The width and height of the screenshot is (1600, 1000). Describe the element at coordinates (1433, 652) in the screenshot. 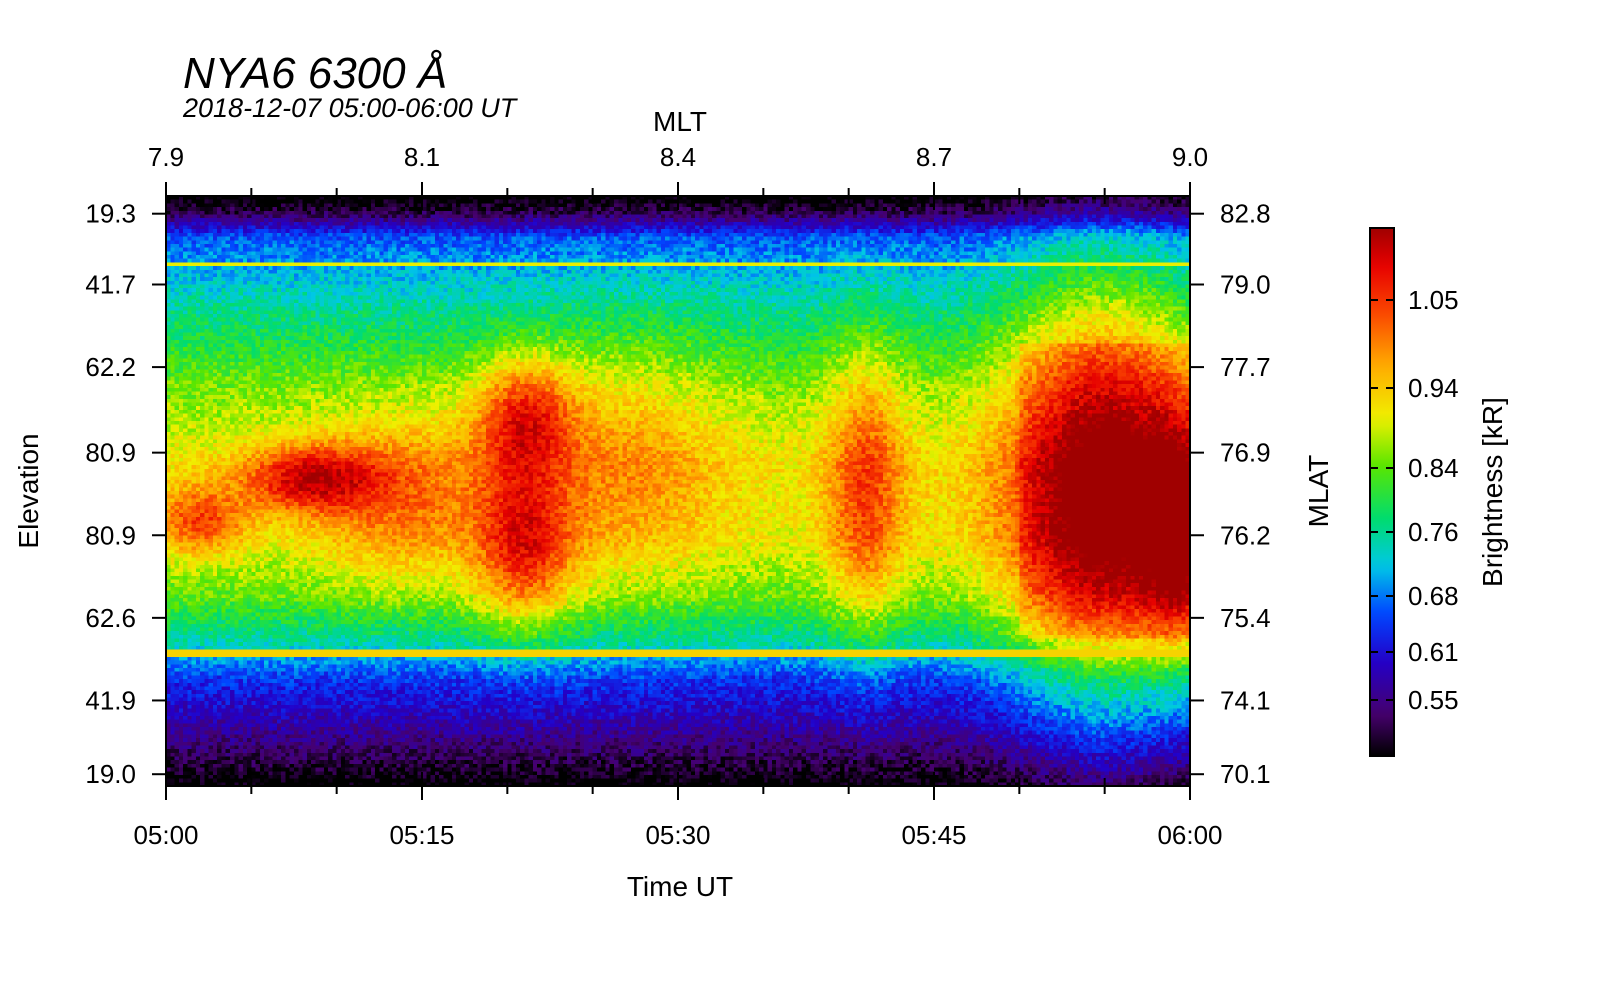

I see `colorbar-tick-label: 0.61` at that location.